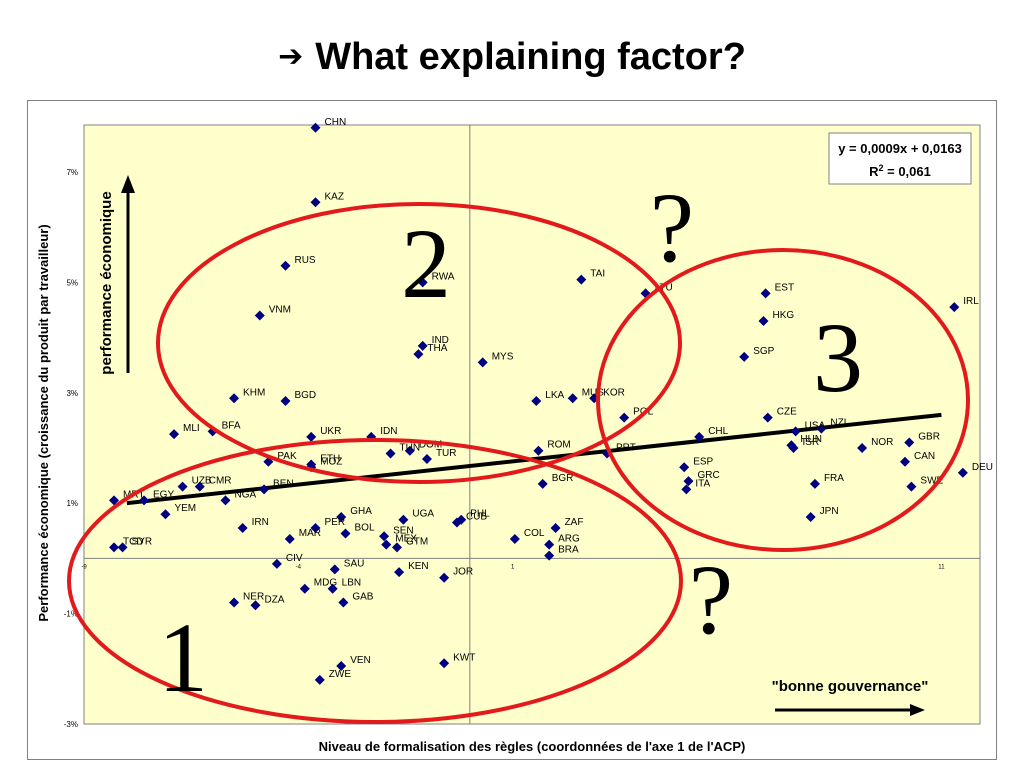 The height and width of the screenshot is (768, 1024). Describe the element at coordinates (362, 597) in the screenshot. I see `data-label-gab: GAB` at that location.